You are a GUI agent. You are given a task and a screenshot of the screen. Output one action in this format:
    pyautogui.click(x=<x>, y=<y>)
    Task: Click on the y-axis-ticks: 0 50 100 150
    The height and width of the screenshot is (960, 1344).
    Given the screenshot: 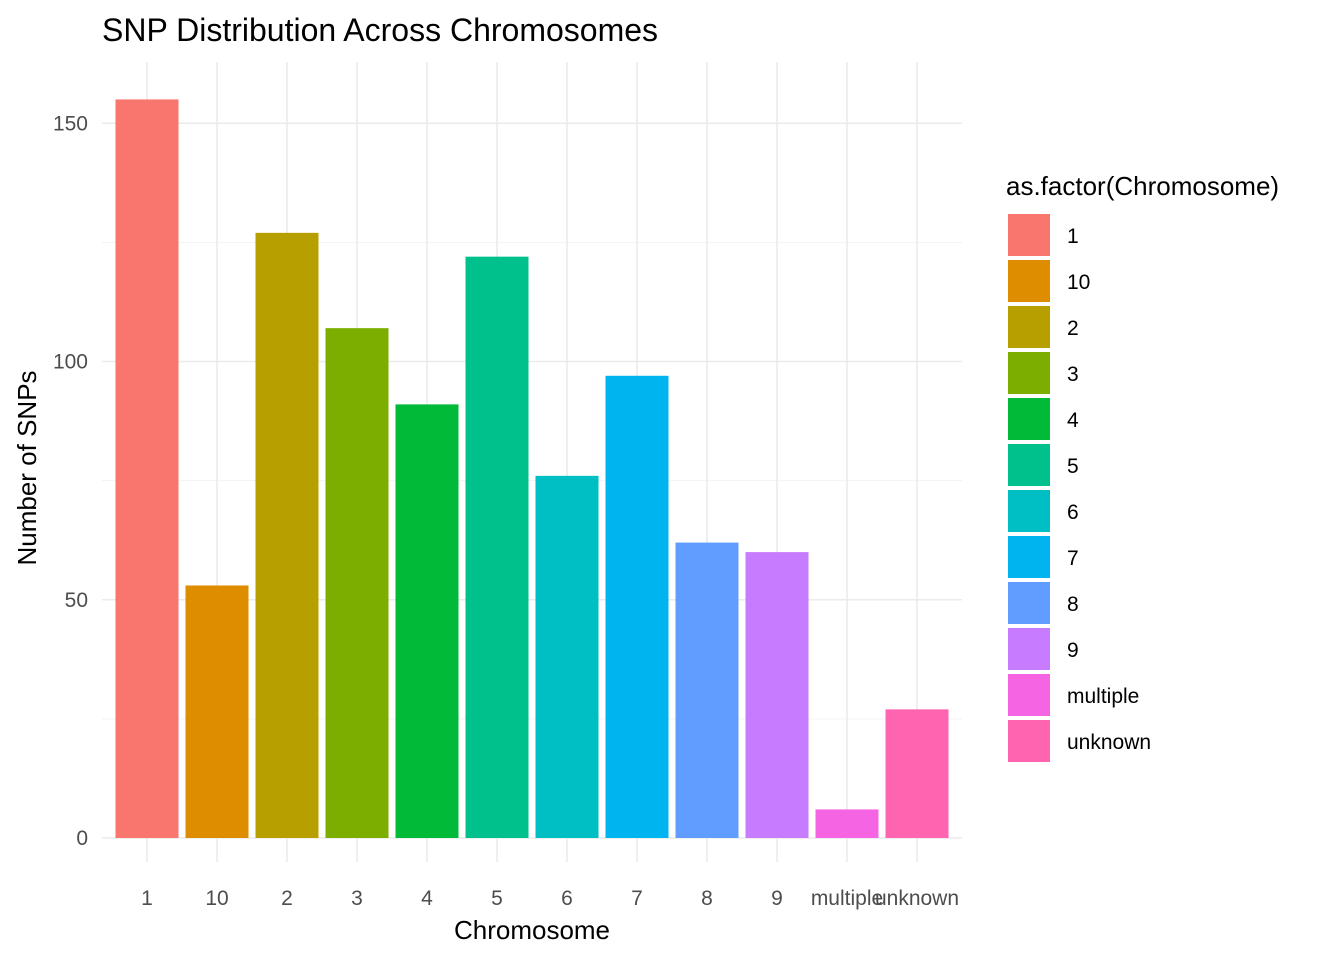 What is the action you would take?
    pyautogui.click(x=70, y=481)
    